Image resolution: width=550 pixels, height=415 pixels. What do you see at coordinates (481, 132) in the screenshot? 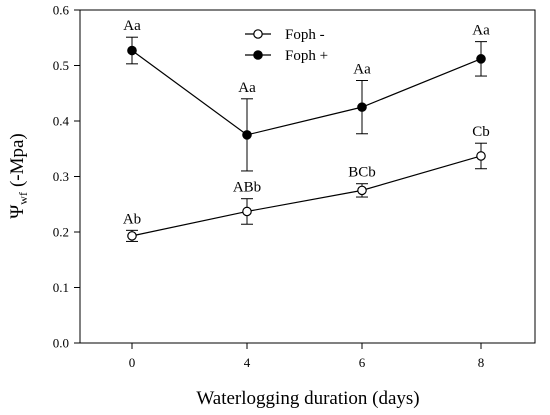
I see `data-label: Cb` at bounding box center [481, 132].